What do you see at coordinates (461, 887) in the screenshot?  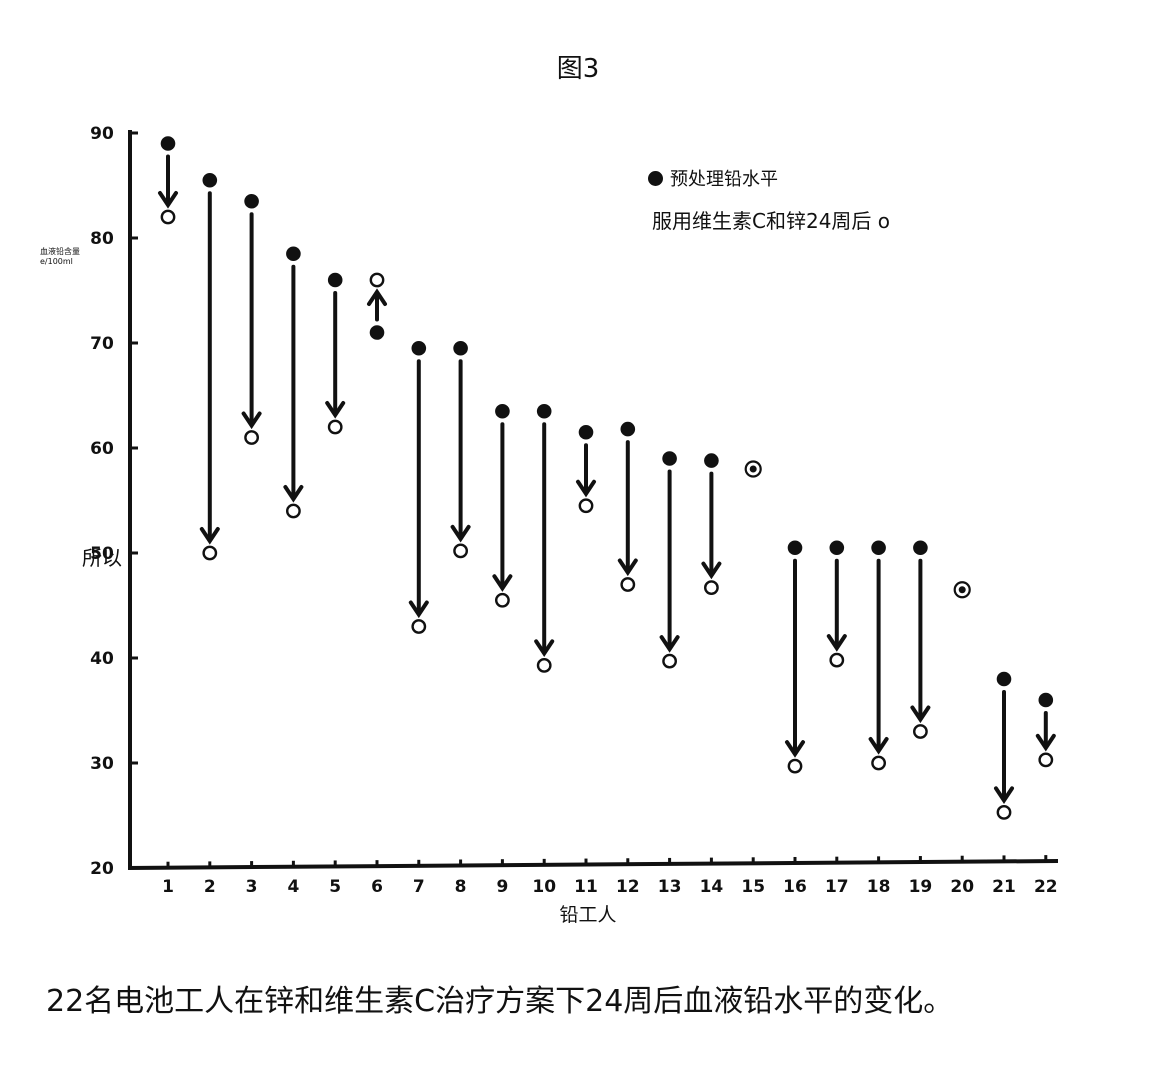 I see `x-tick-label: 8` at bounding box center [461, 887].